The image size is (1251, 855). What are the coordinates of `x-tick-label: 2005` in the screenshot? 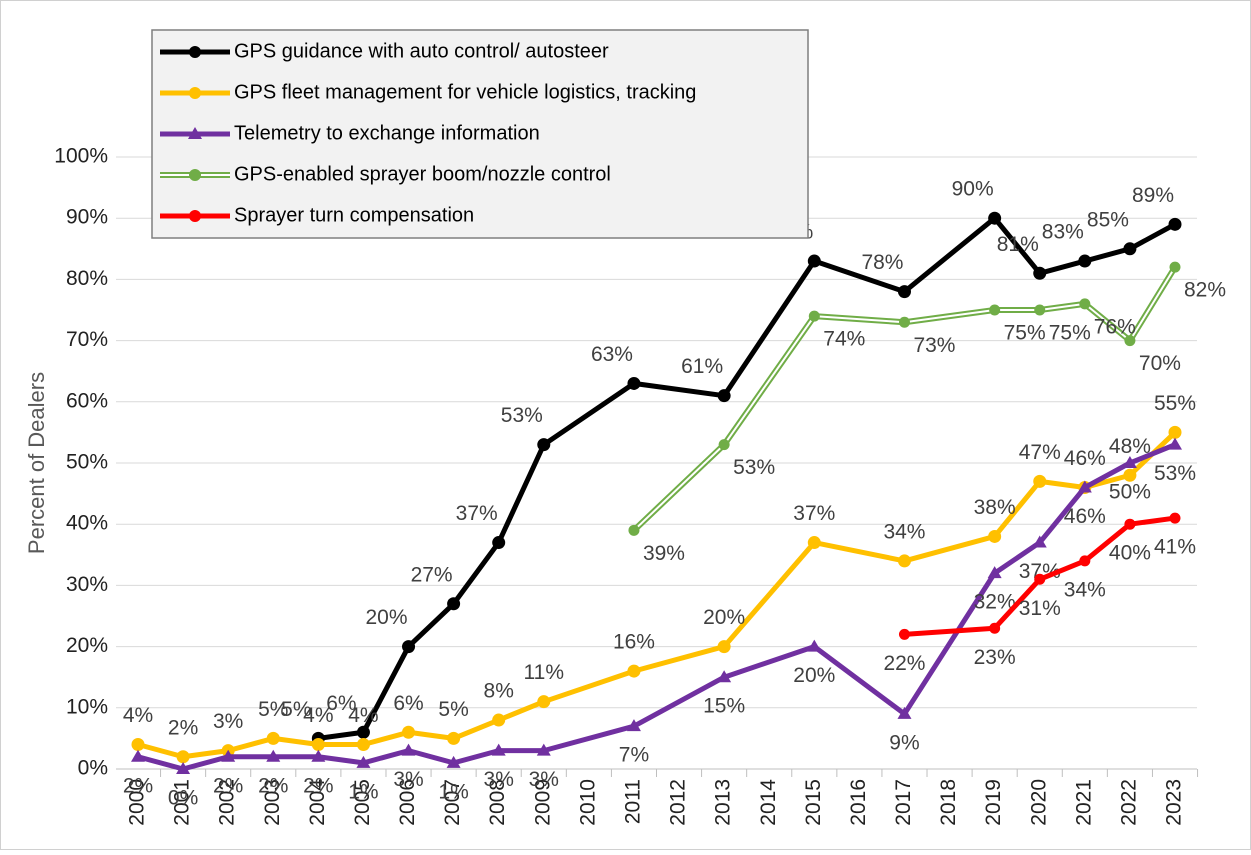 It's located at (362, 802).